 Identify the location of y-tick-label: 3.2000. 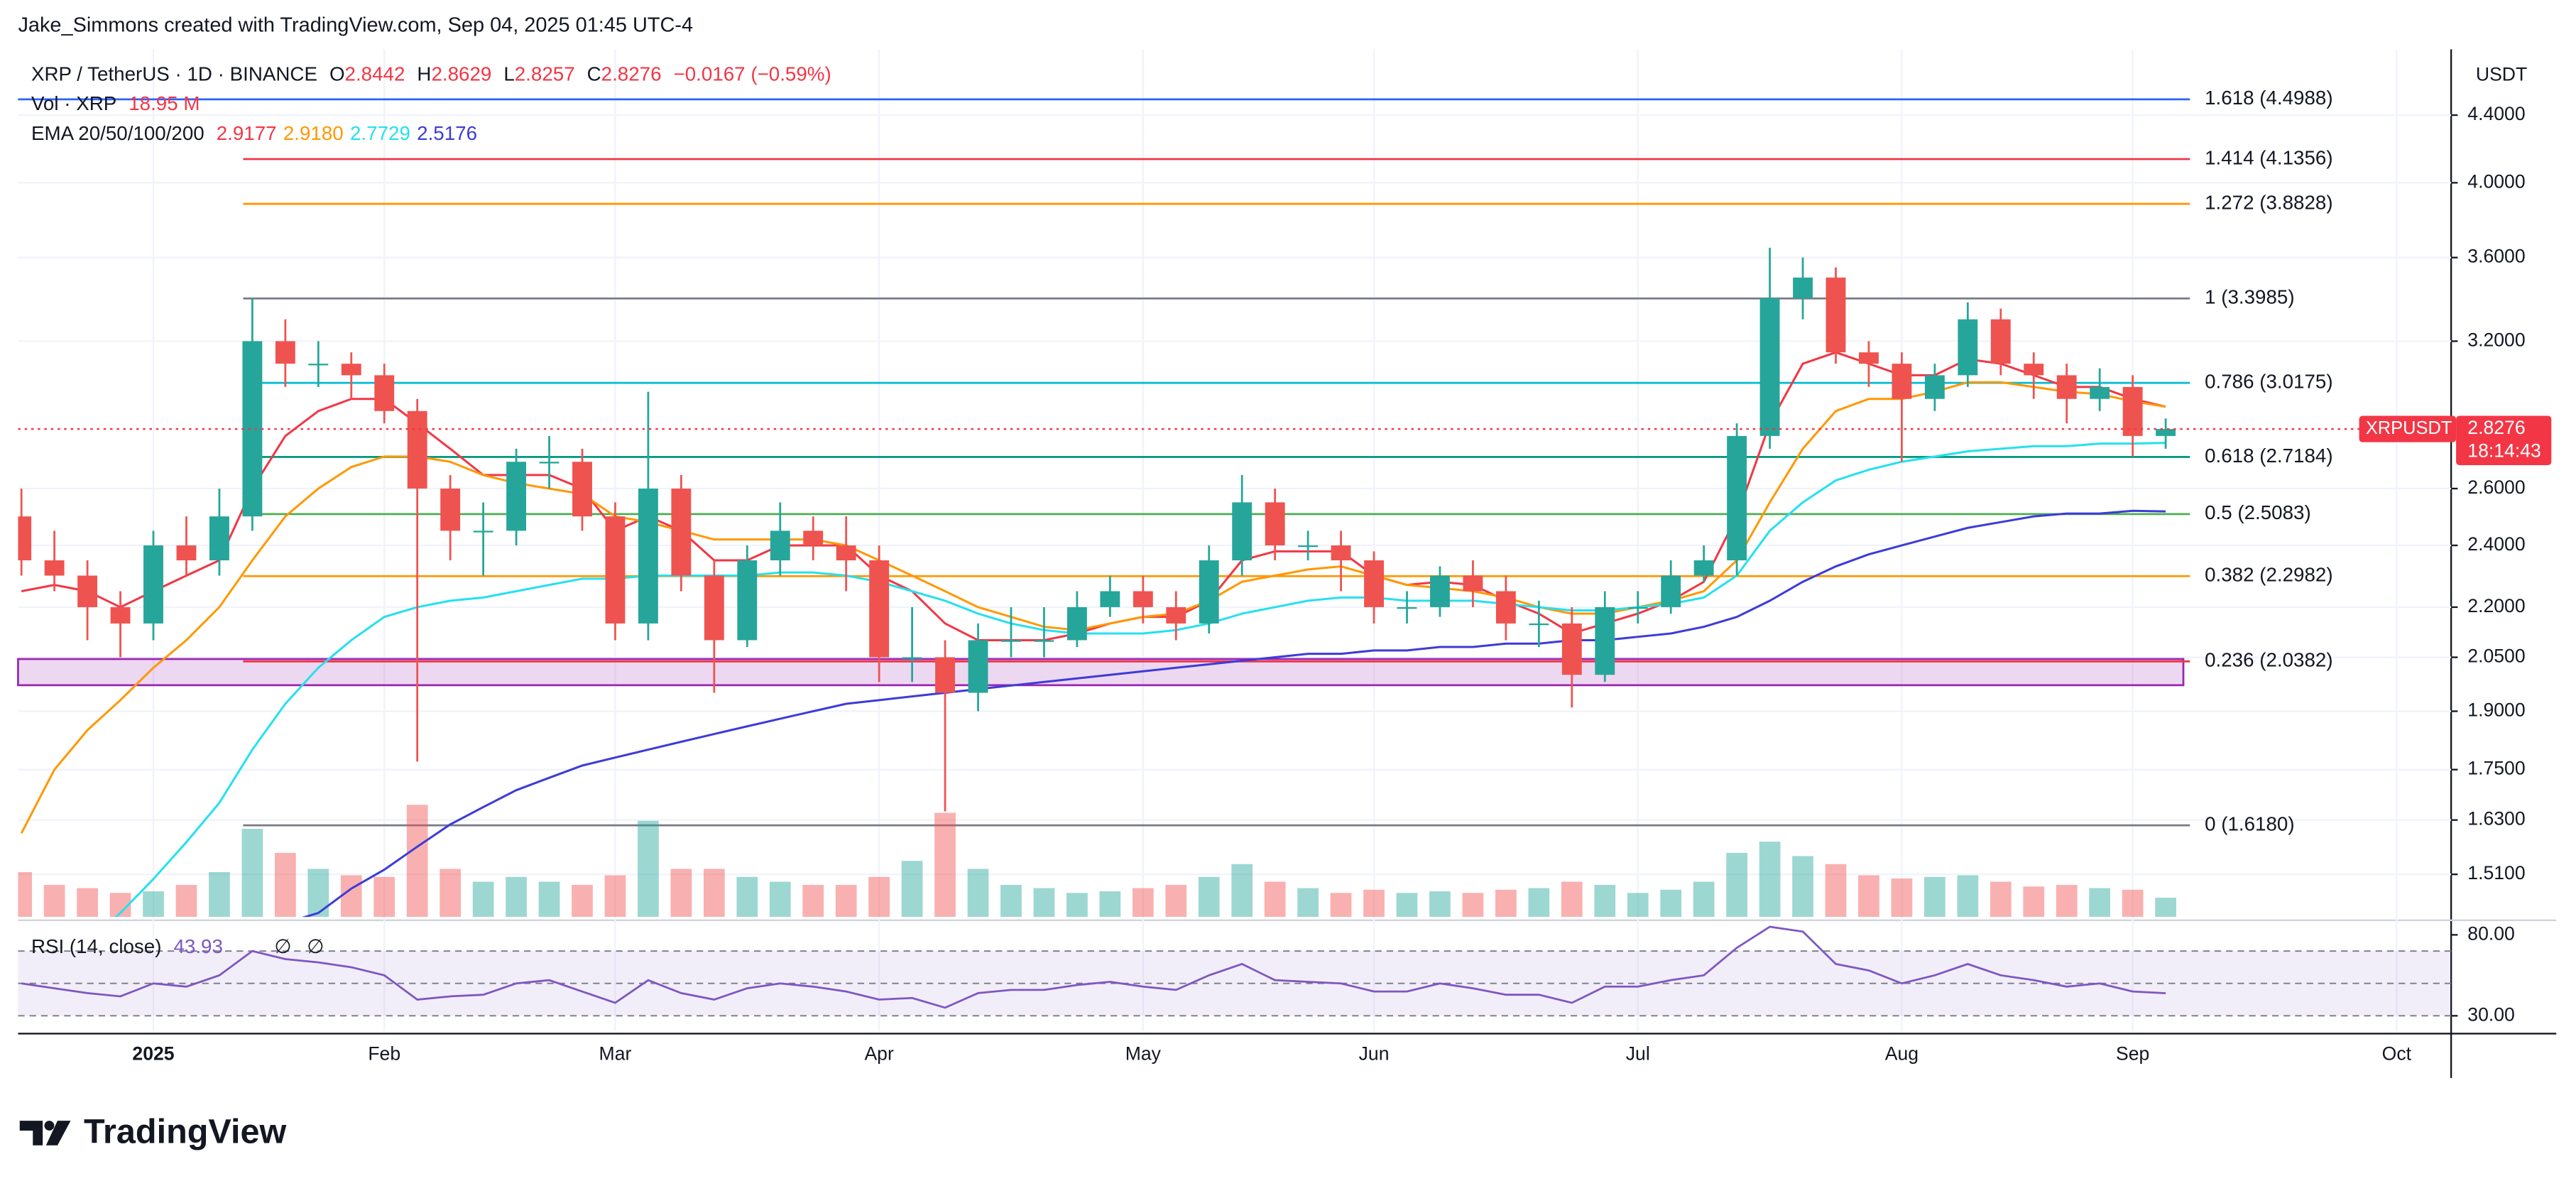
(2496, 339).